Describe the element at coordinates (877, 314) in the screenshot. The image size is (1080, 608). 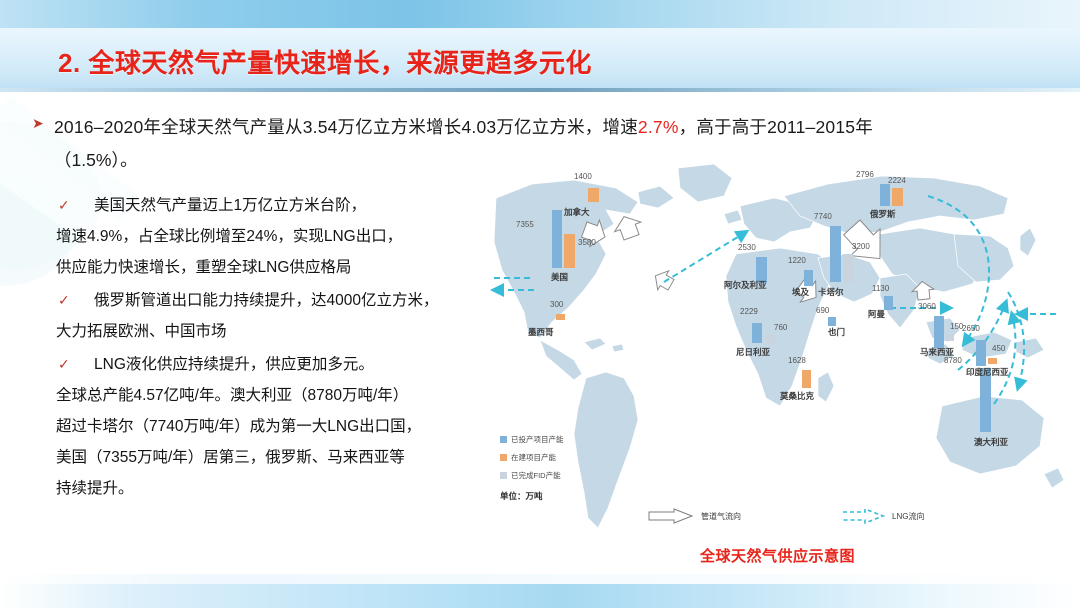
I see `map-label-oman: 阿曼` at that location.